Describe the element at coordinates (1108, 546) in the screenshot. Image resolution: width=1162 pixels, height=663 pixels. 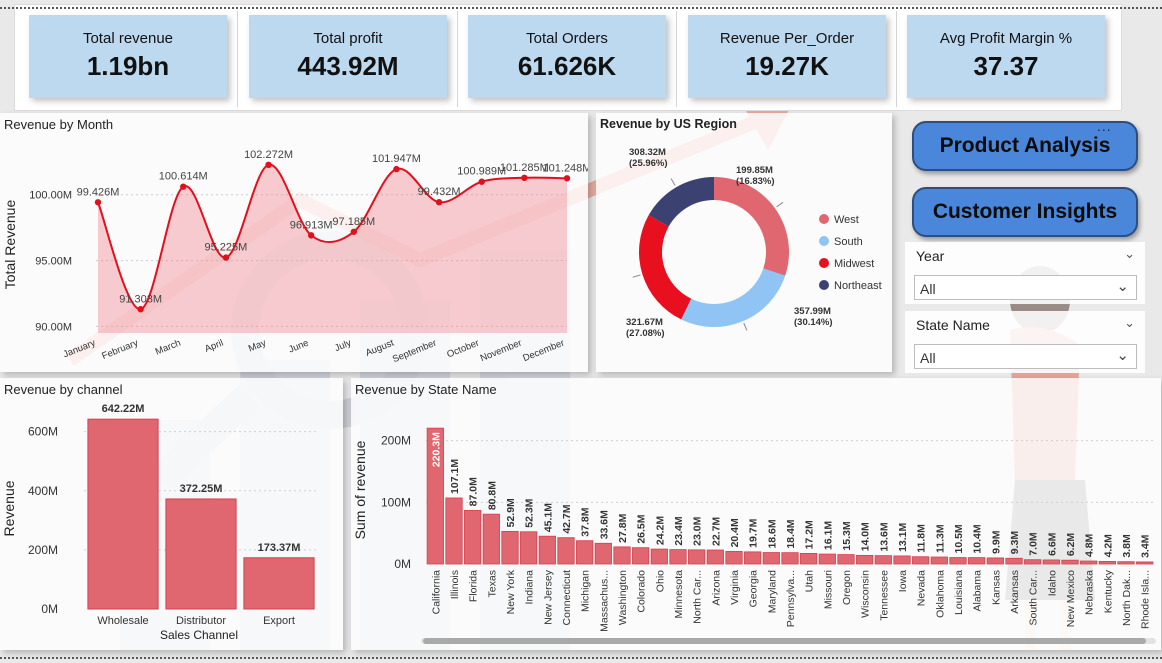
I see `data-label: 4.2M` at that location.